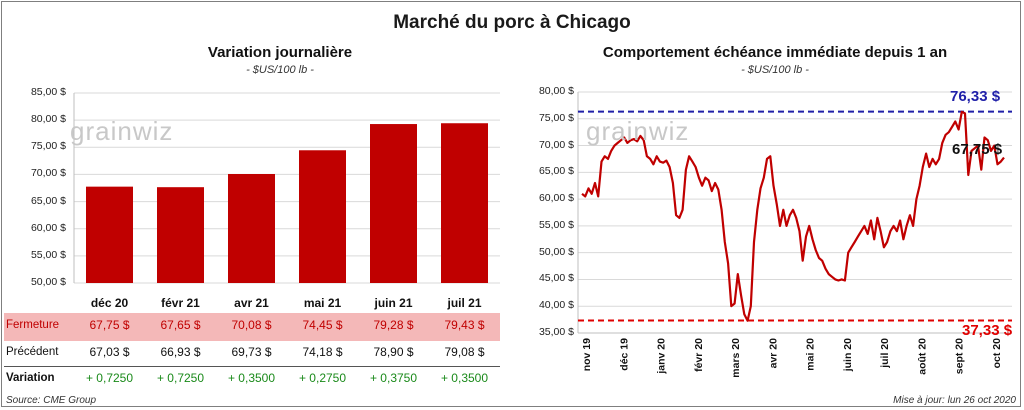 The height and width of the screenshot is (410, 1024). What do you see at coordinates (322, 378) in the screenshot?
I see `table-cell: + 0,2750` at bounding box center [322, 378].